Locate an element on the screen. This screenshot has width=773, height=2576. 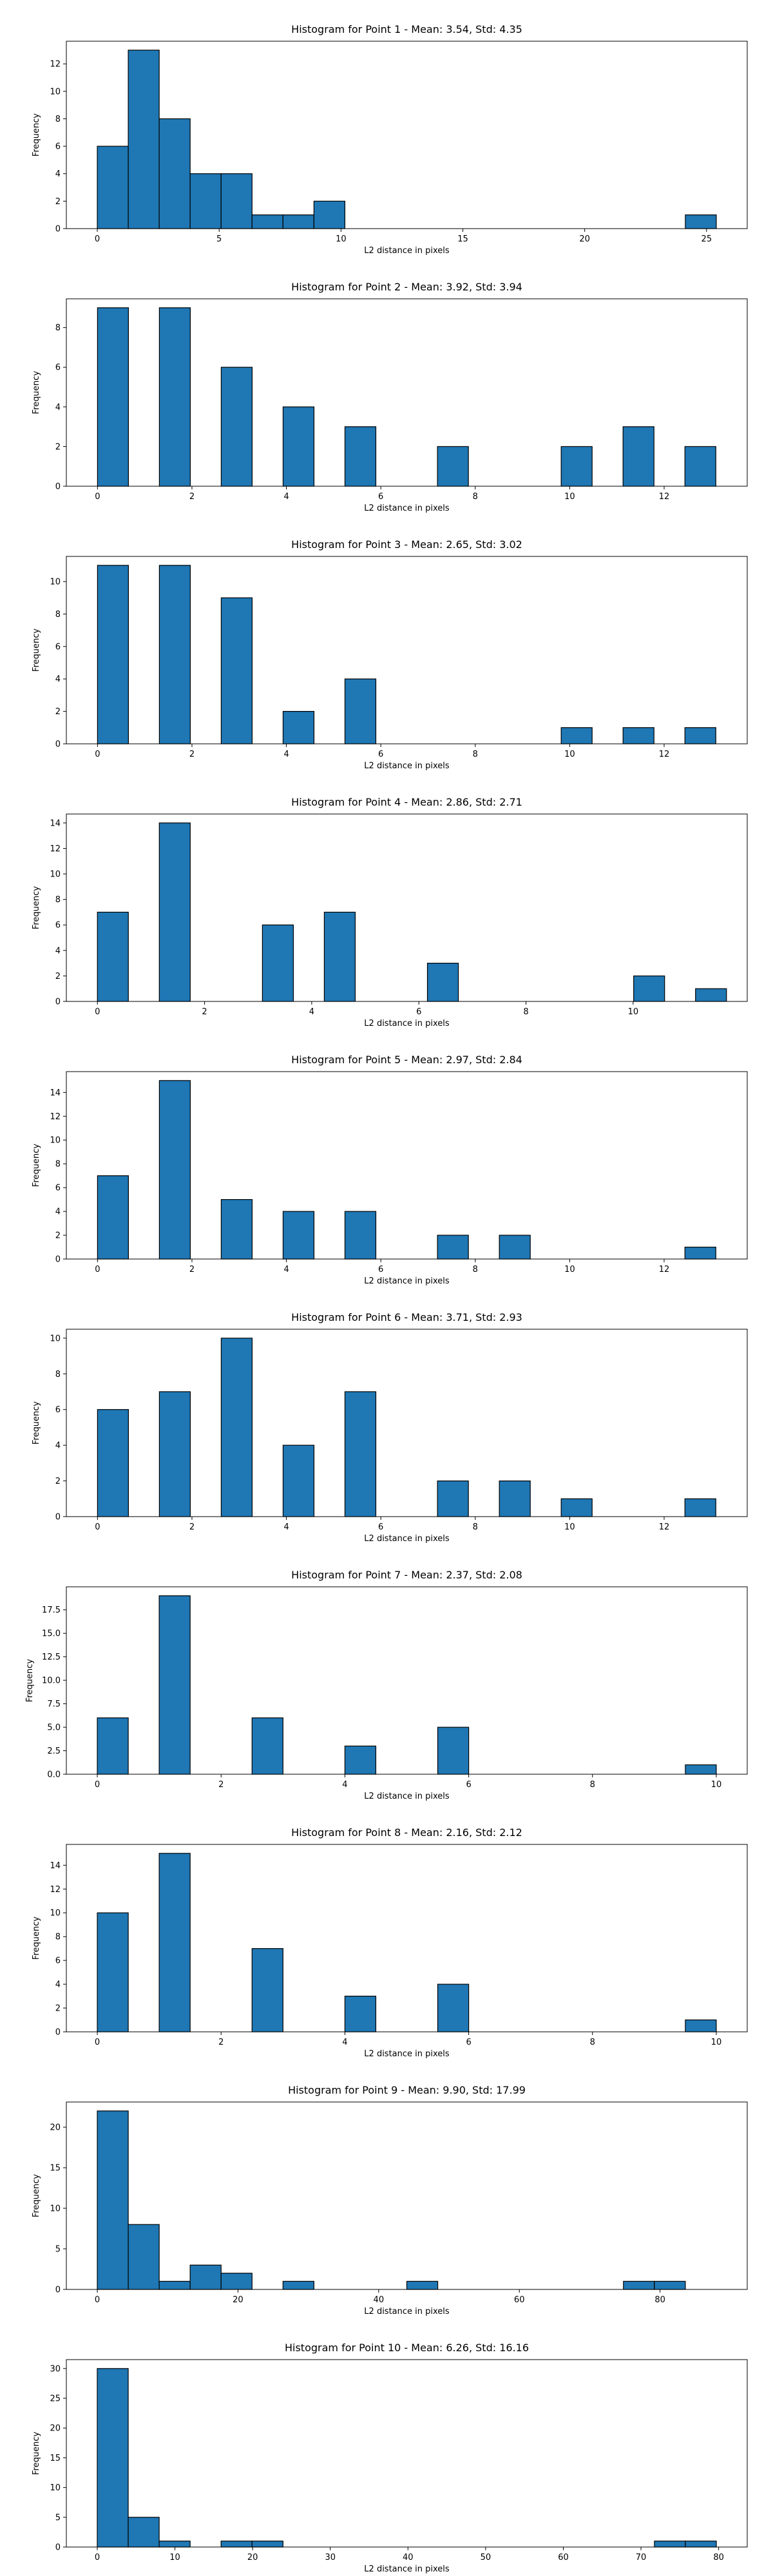
x-tick-label: 5 is located at coordinates (219, 239).